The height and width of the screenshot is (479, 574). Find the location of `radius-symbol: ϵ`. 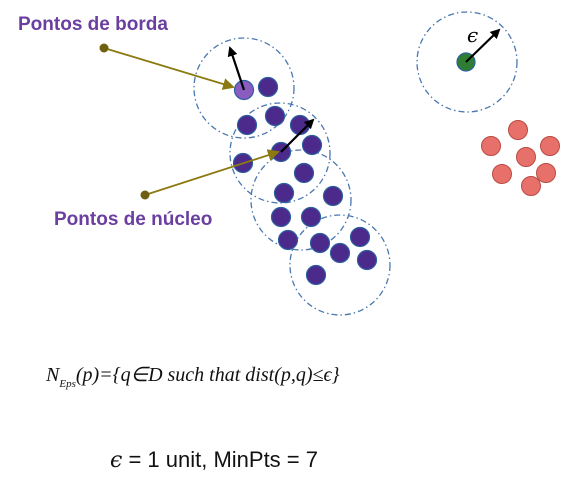

radius-symbol: ϵ is located at coordinates (472, 35).